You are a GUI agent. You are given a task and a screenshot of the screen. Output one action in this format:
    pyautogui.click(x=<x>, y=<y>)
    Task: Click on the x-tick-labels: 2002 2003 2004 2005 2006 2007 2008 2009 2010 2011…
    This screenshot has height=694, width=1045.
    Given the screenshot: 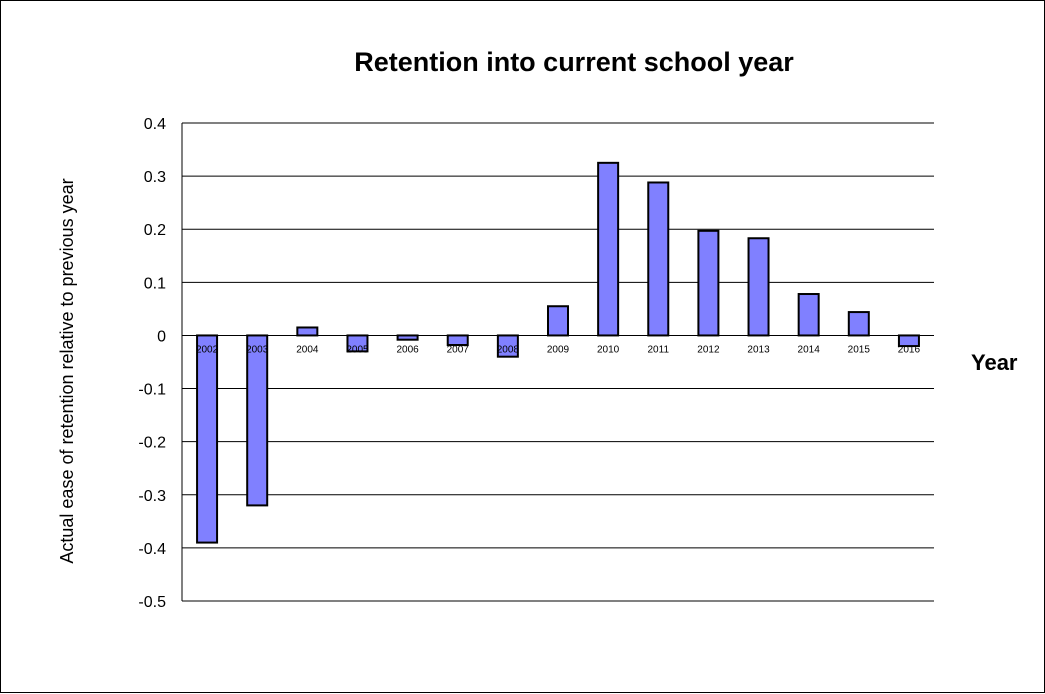 What is the action you would take?
    pyautogui.click(x=558, y=349)
    